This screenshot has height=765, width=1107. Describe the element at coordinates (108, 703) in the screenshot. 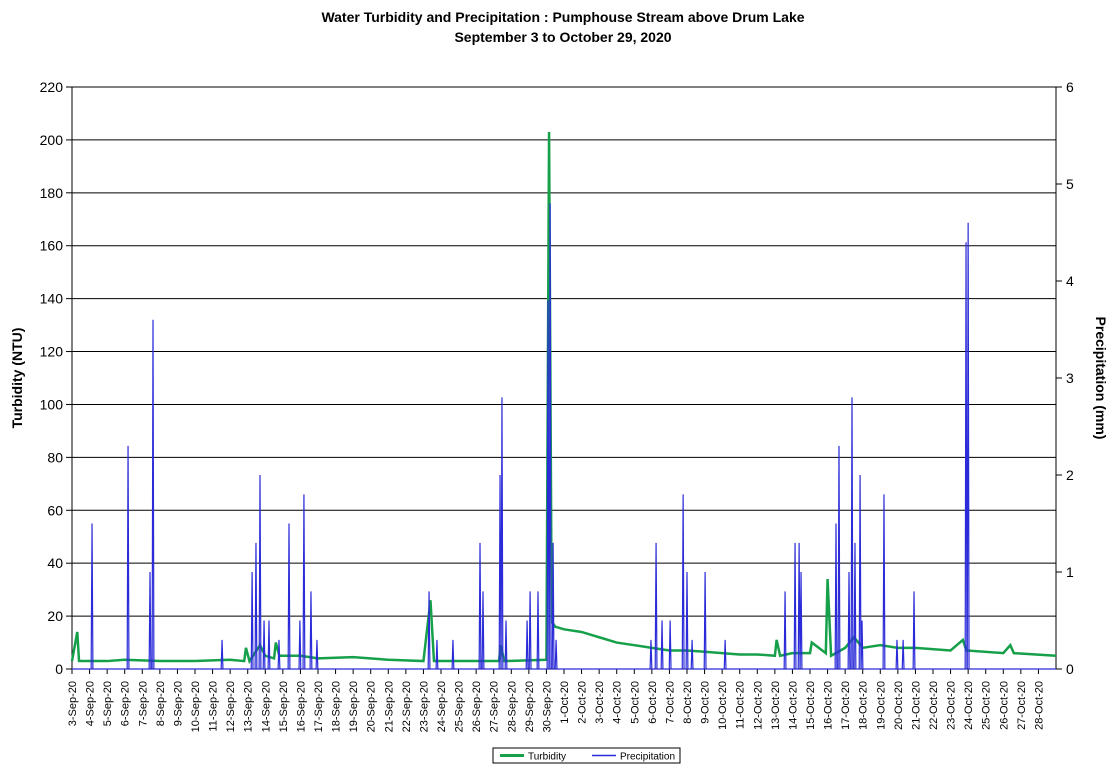

I see `x-tick-label: 5-Sep-20` at that location.